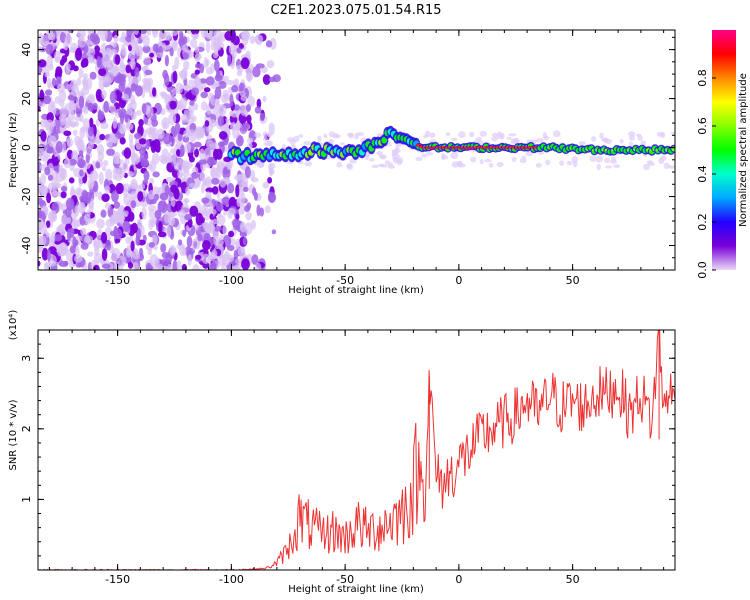 This screenshot has width=750, height=600. Describe the element at coordinates (458, 280) in the screenshot. I see `x-tick-label: 0` at that location.